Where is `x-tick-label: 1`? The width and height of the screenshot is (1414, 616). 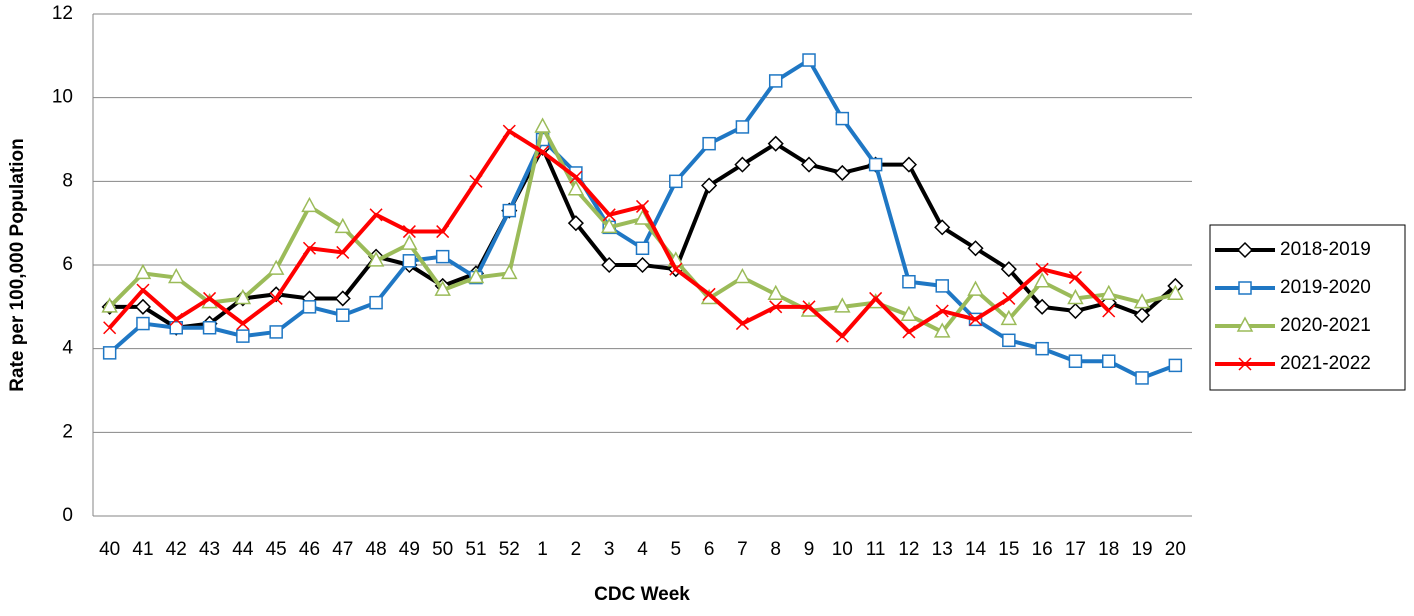
x-tick-label: 1 is located at coordinates (542, 549).